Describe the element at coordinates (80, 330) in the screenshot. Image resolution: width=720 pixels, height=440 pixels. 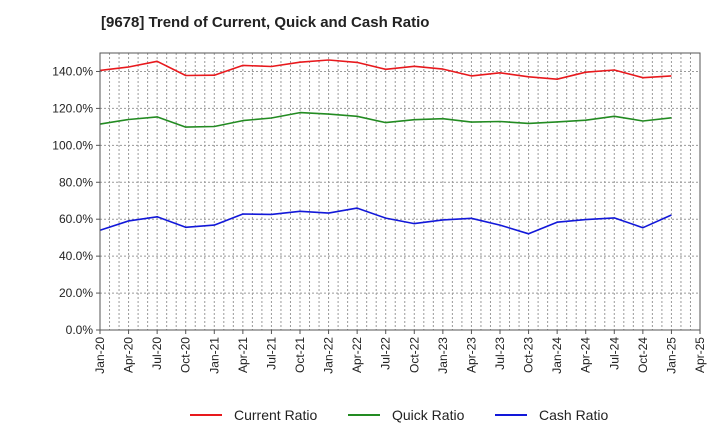
I see `y-tick-label: 0.0%` at that location.